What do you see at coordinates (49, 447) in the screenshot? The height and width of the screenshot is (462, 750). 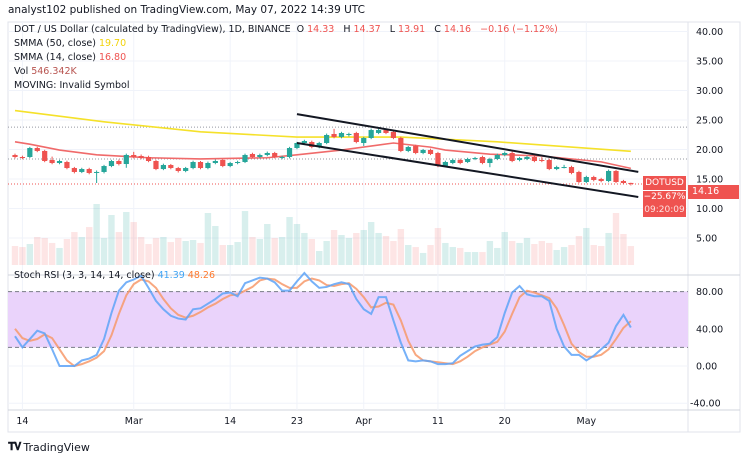 I see `tradingview-footer: 𝐓𝐕 TradingView` at bounding box center [49, 447].